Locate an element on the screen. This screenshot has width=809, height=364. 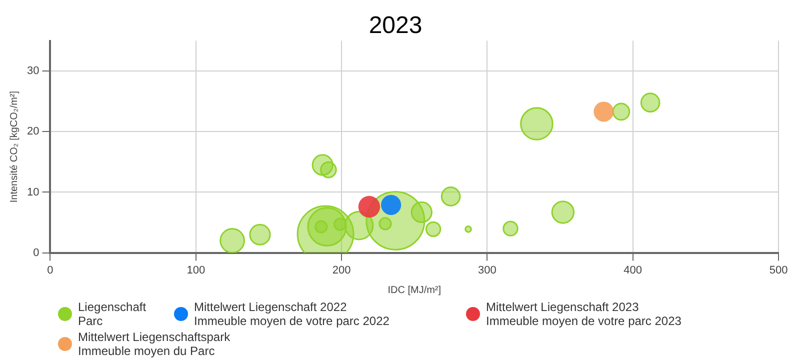
legend-label: Mittelwert Liegenschaft 2022 Immeuble moyen de votre parc 2022 is located at coordinates (292, 314).